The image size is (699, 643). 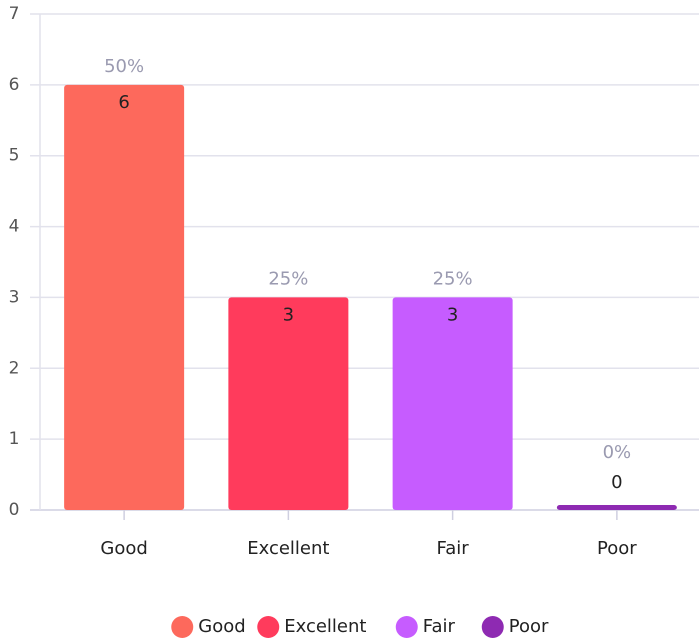 What do you see at coordinates (325, 626) in the screenshot?
I see `legend-label: Excellent` at bounding box center [325, 626].